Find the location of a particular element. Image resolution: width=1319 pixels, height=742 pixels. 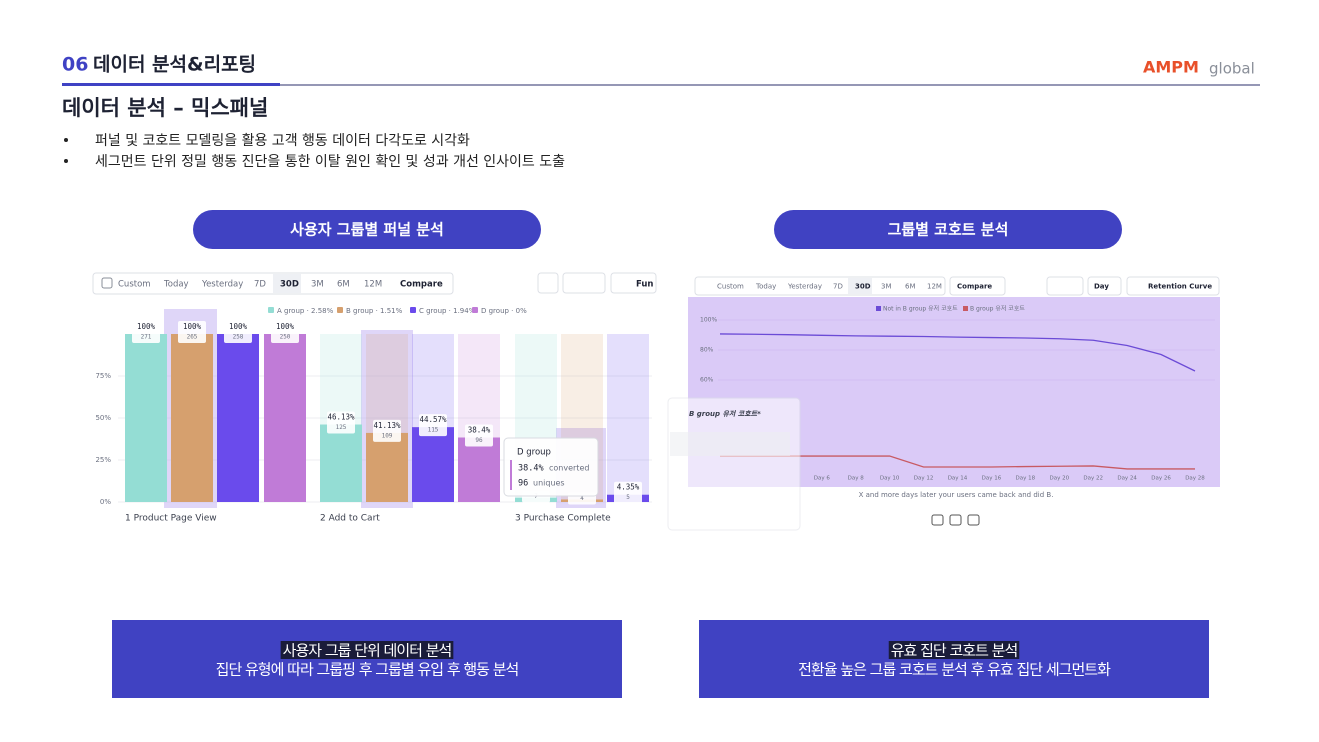

y-tick-label: 75% is located at coordinates (103, 376).